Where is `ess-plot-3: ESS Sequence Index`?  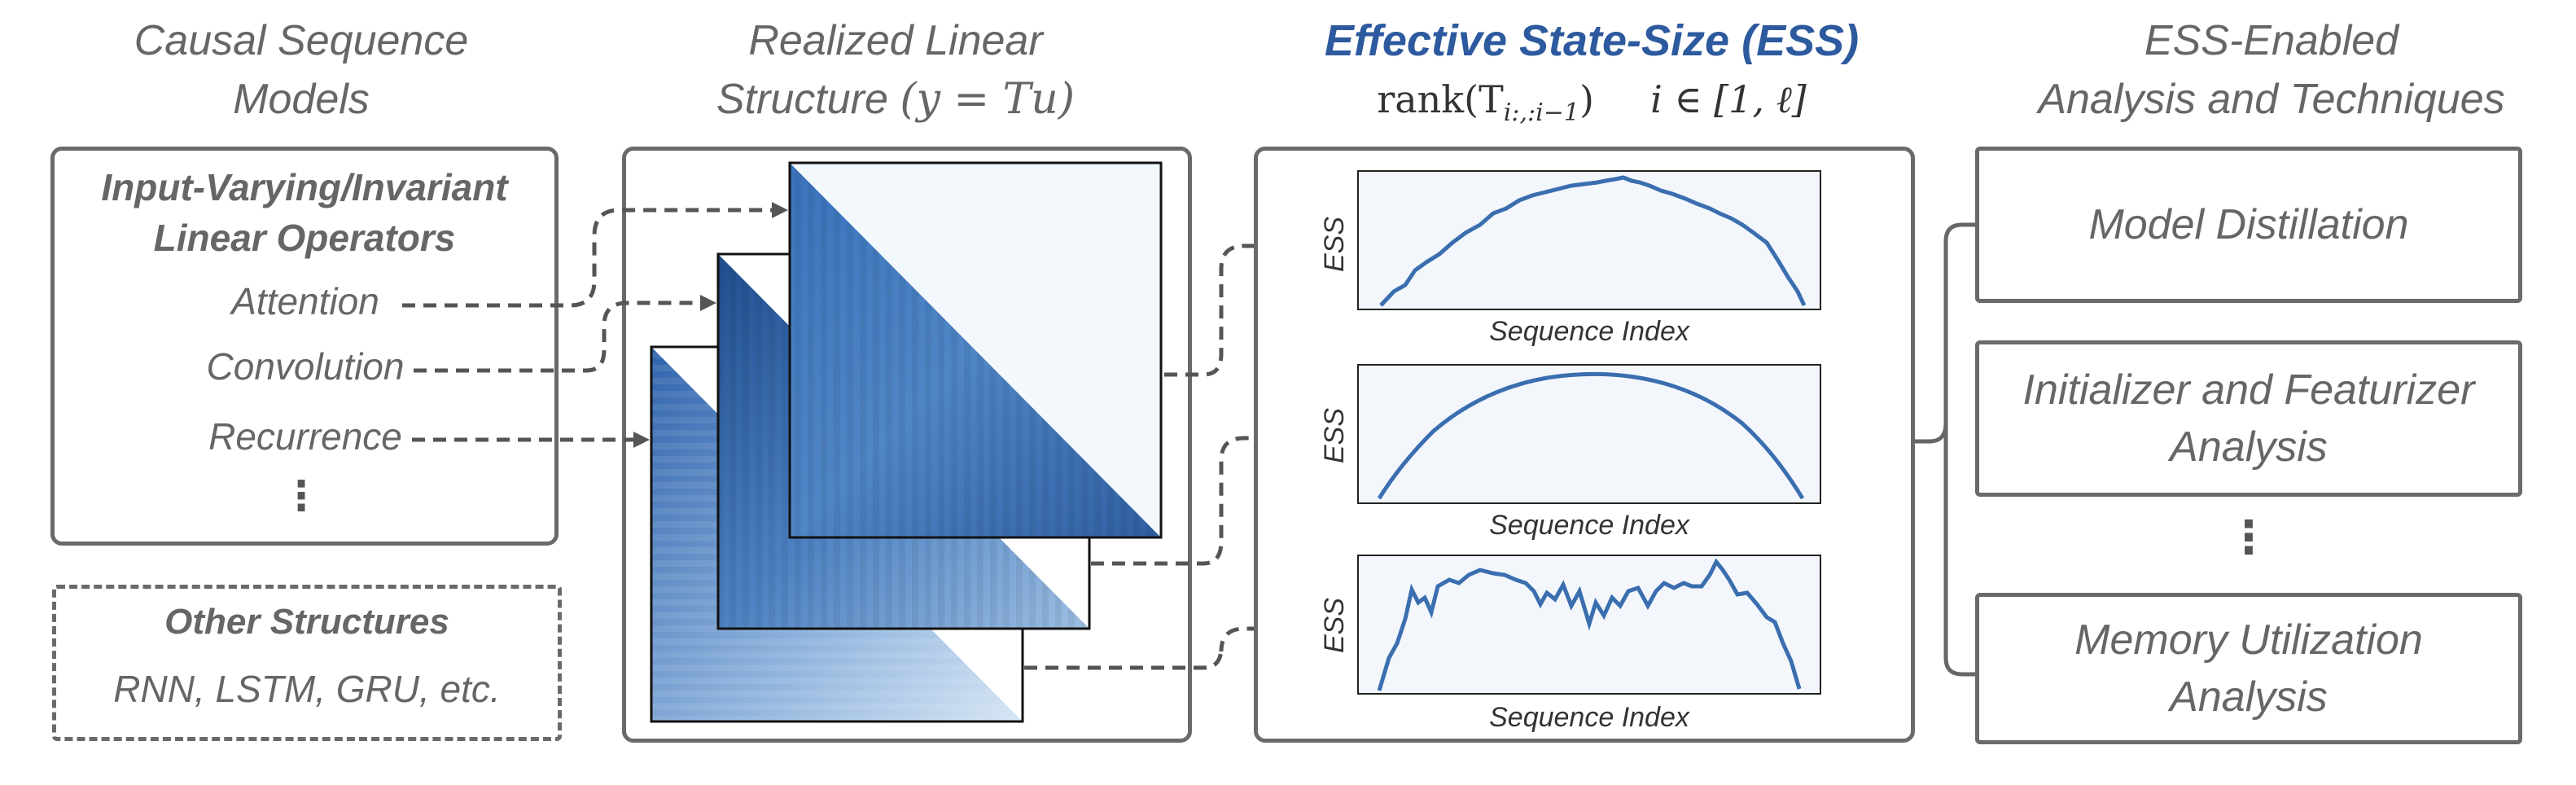
ess-plot-3: ESS Sequence Index is located at coordinates (1570, 644).